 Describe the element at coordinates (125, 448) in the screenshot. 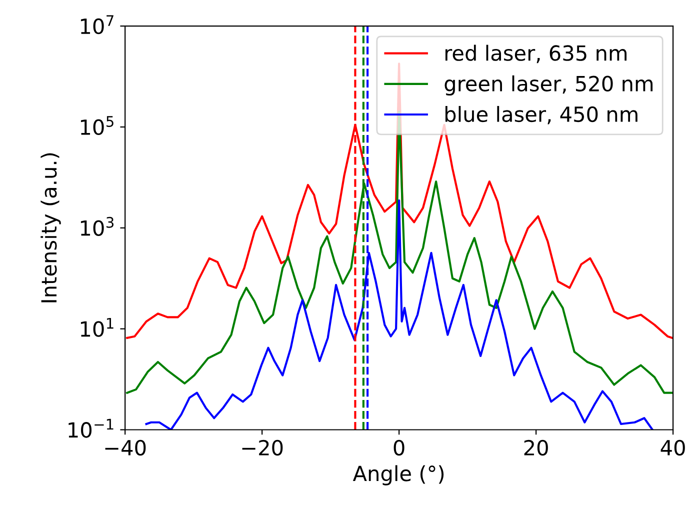

I see `x-tick-label: −40` at that location.